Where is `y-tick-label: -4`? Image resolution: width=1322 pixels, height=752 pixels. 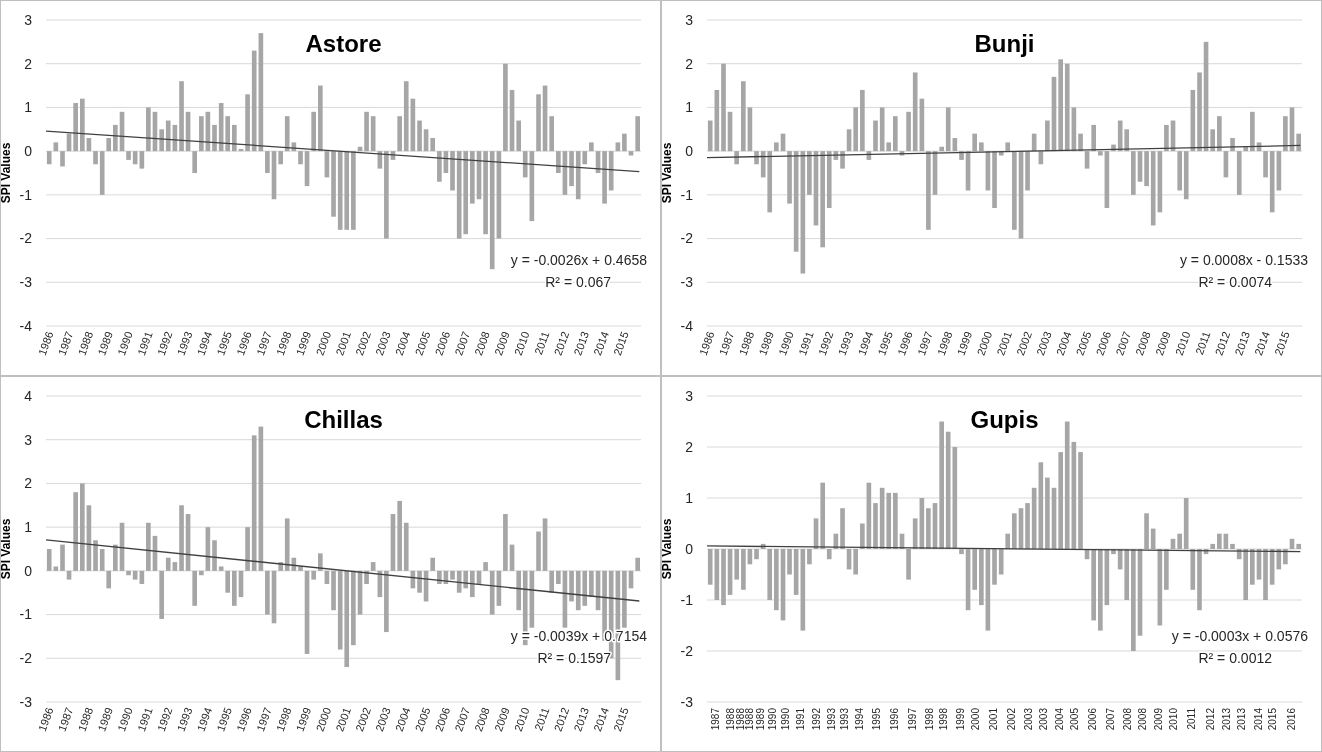 y-tick-label: -4 is located at coordinates (26, 325).